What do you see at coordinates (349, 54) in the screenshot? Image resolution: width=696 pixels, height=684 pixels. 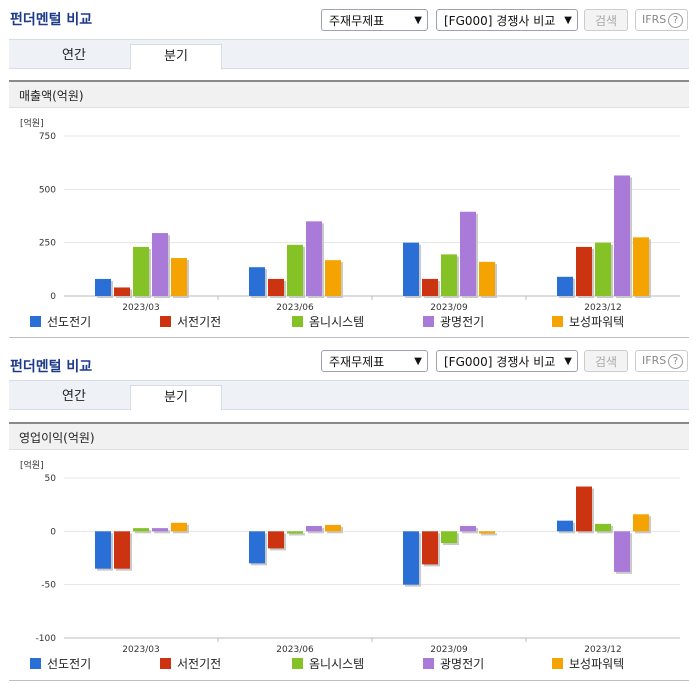 I see `period-tabs: 연간 분기` at bounding box center [349, 54].